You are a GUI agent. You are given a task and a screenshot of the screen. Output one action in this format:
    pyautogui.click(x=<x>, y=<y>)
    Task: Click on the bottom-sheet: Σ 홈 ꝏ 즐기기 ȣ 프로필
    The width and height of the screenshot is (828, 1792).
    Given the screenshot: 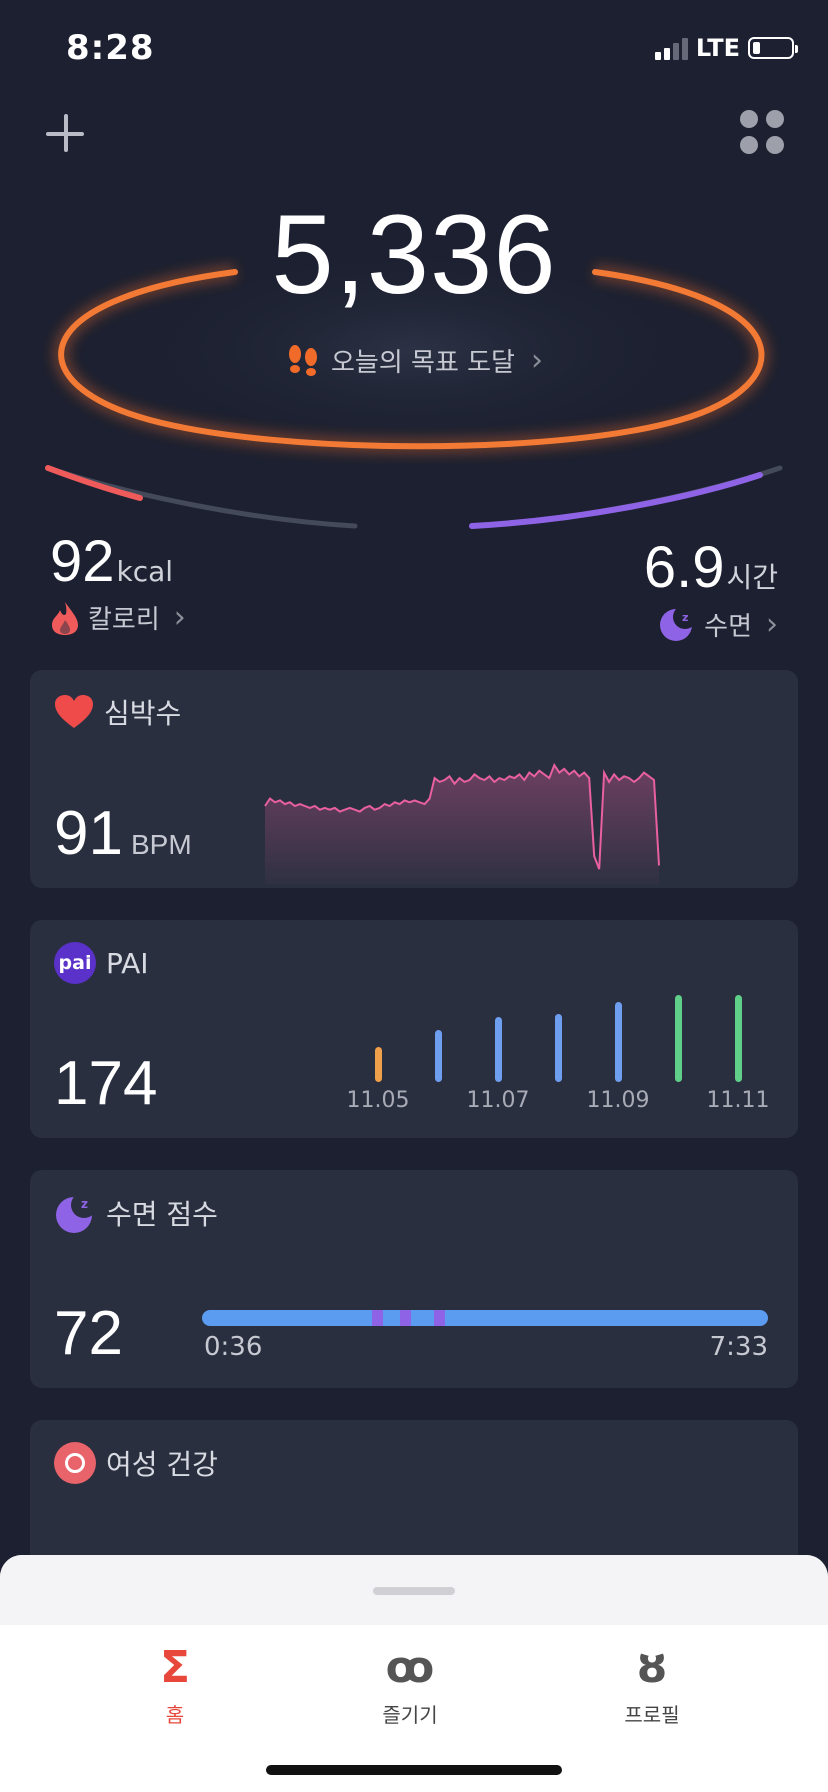 What is the action you would take?
    pyautogui.click(x=414, y=1673)
    